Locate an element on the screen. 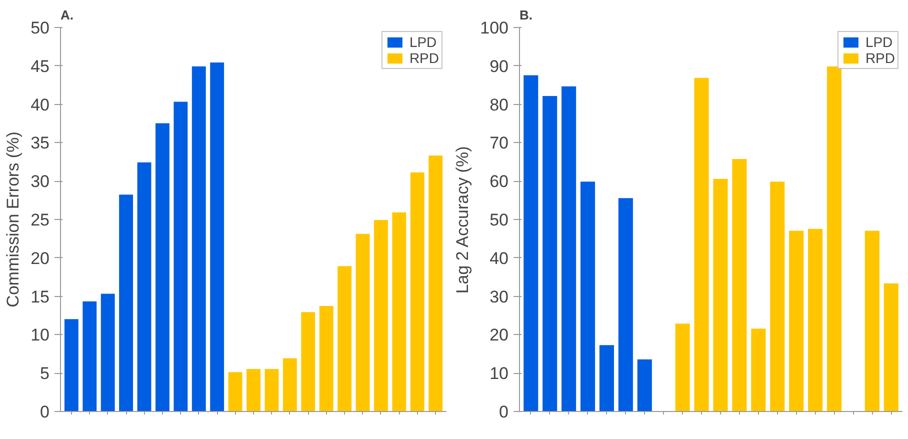 Image resolution: width=908 pixels, height=439 pixels. chart-title: B. is located at coordinates (526, 15).